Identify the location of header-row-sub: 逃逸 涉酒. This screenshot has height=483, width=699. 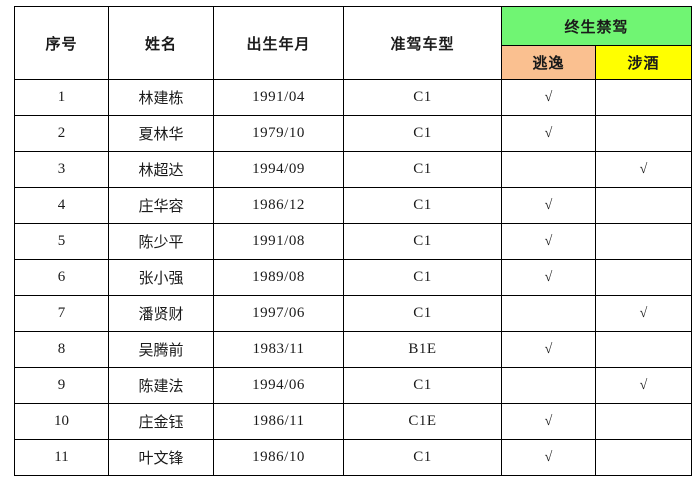
(354, 62).